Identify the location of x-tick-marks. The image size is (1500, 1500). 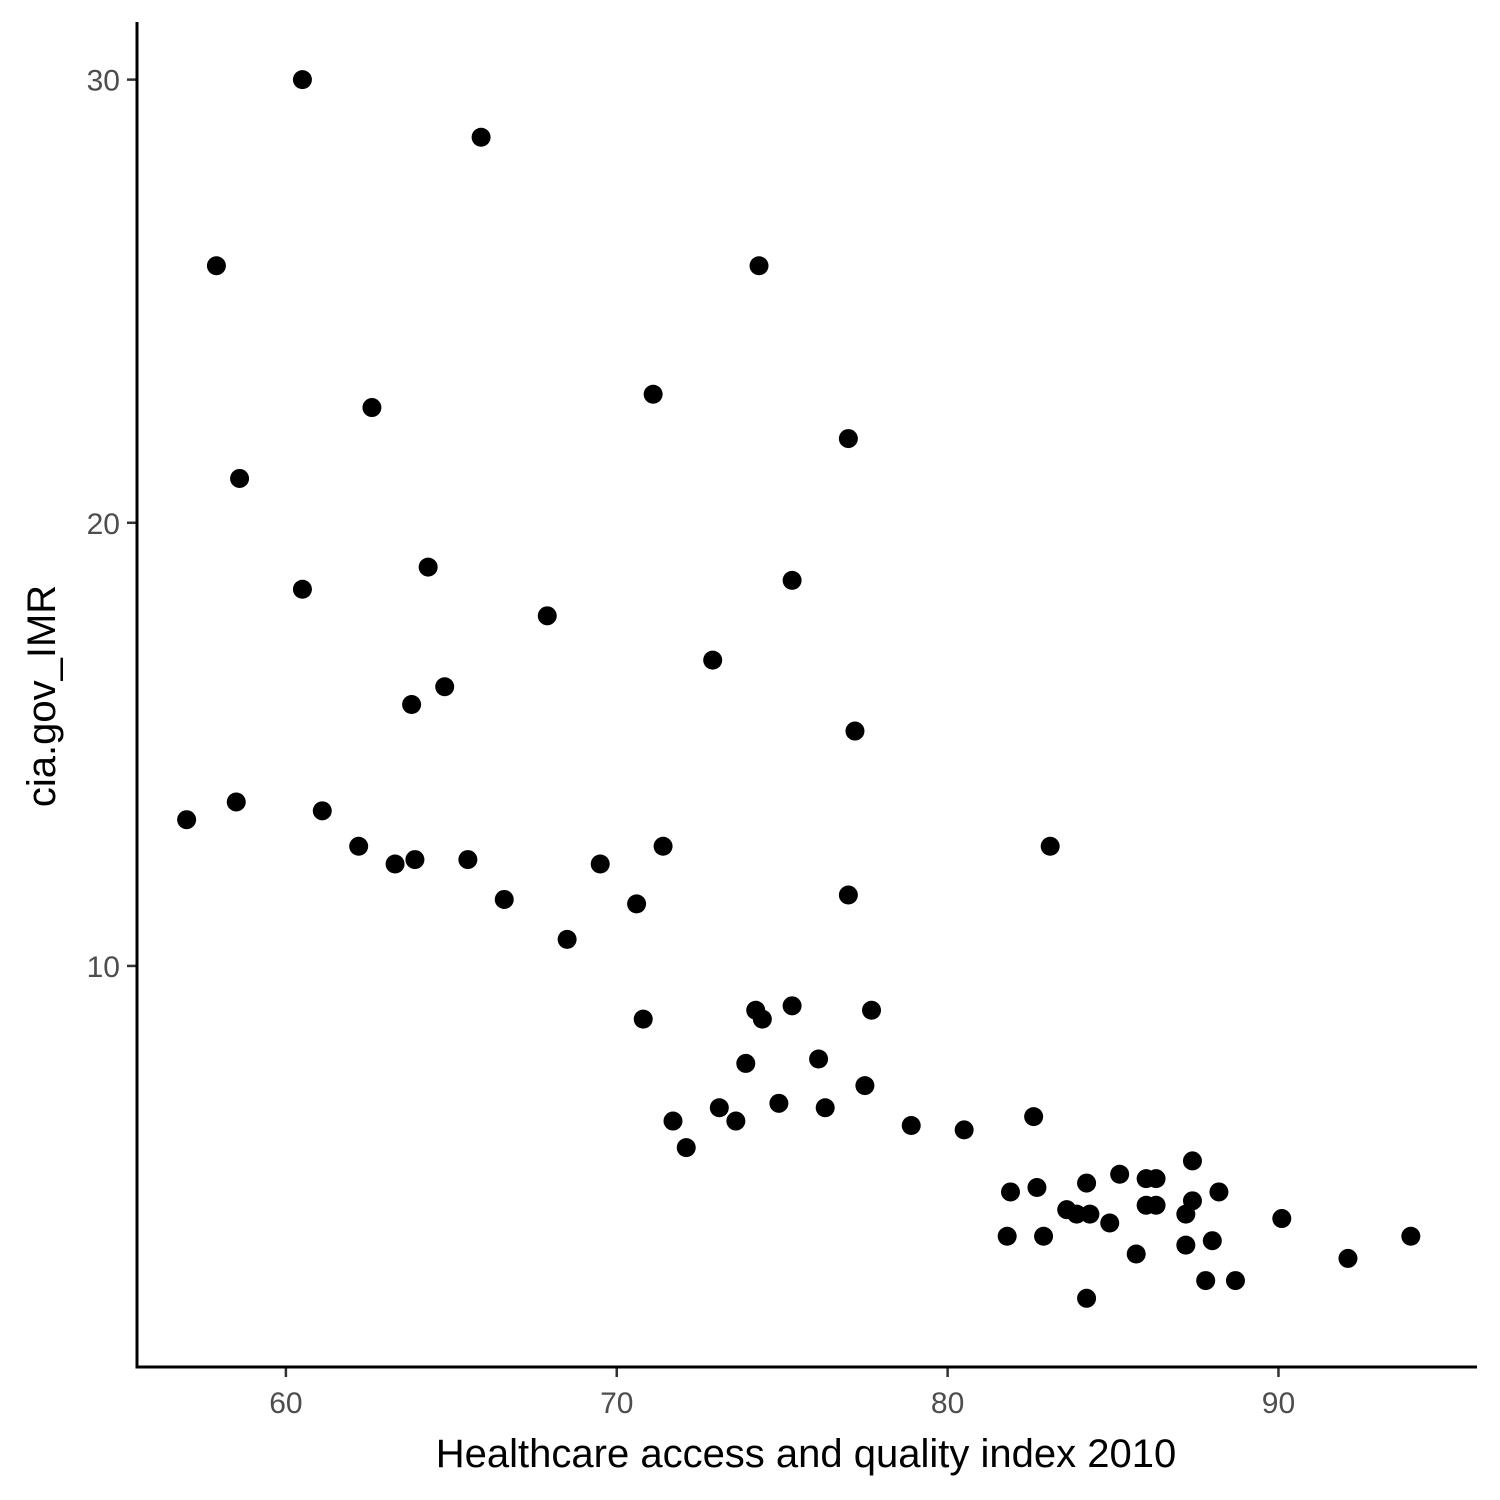
(782, 1372).